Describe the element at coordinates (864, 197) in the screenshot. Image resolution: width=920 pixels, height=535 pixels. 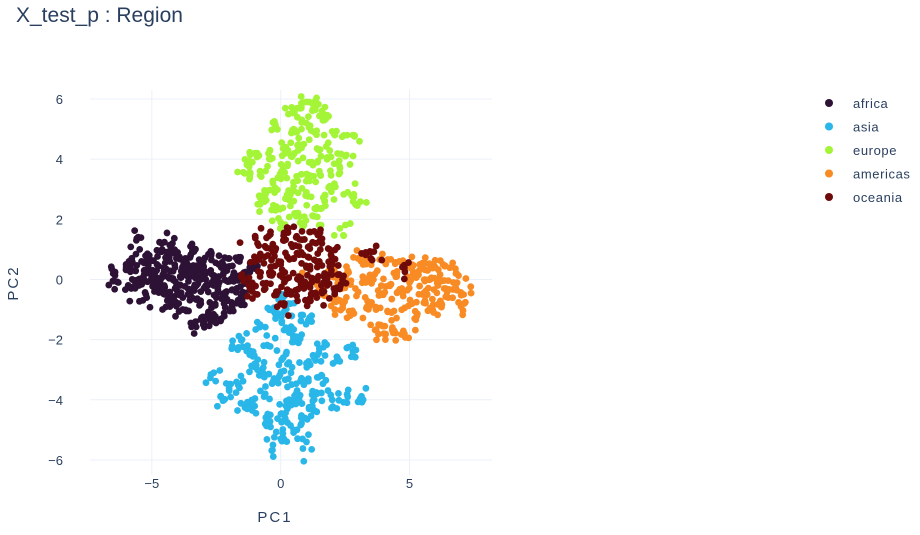
I see `legend-item-oceania: oceania` at that location.